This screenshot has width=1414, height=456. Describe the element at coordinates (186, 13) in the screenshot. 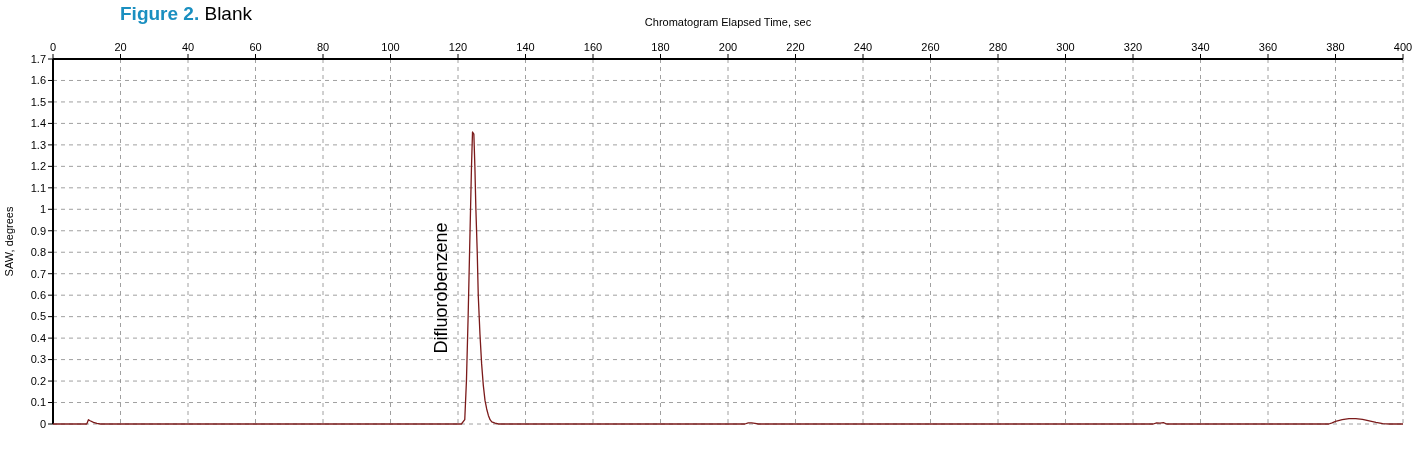

I see `chart-title: Figure 2. Blank` at that location.